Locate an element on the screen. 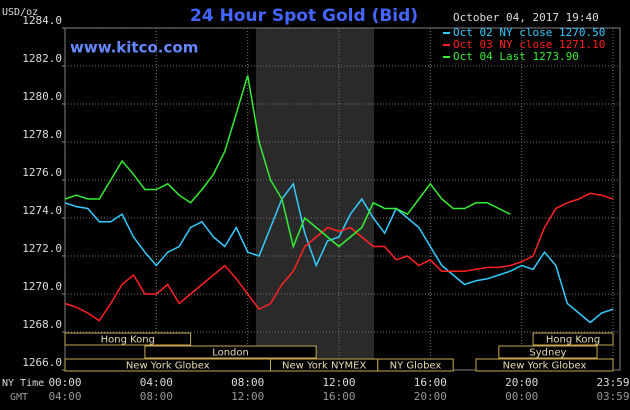 The image size is (630, 410). source: www.kitco.com is located at coordinates (134, 48).